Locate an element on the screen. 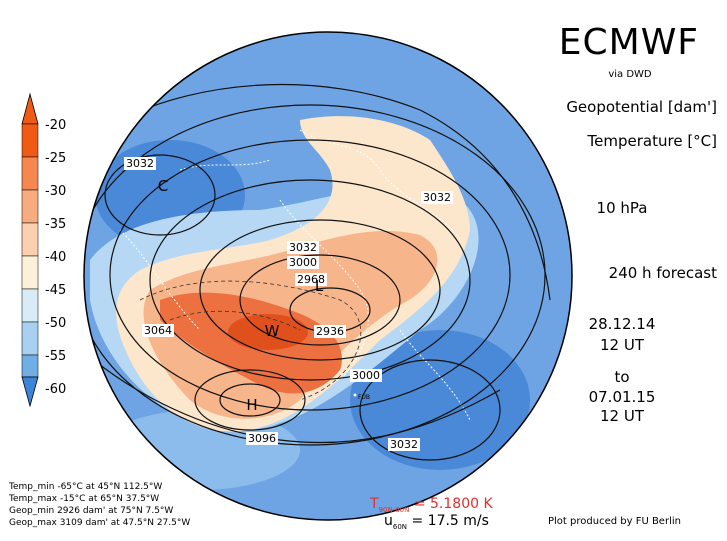 The width and height of the screenshot is (727, 541). contour-label-text: 2936 is located at coordinates (330, 331).